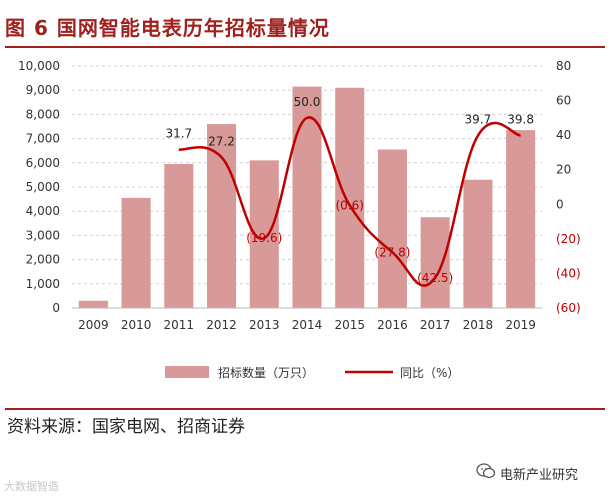 This screenshot has height=498, width=610. I want to click on x-tick-label: 2016, so click(392, 325).